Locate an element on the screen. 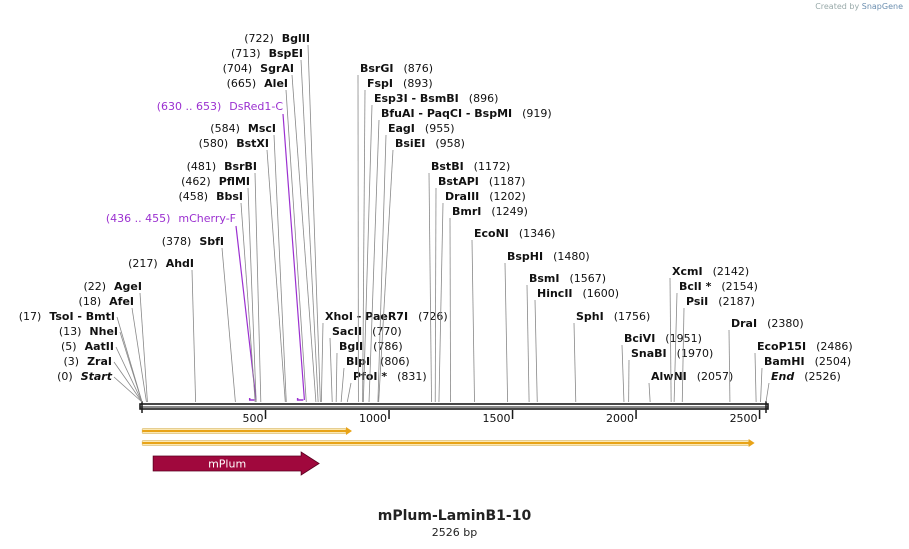 Image resolution: width=909 pixels, height=549 pixels. site-label: BstAPI (1187) is located at coordinates (481, 181).